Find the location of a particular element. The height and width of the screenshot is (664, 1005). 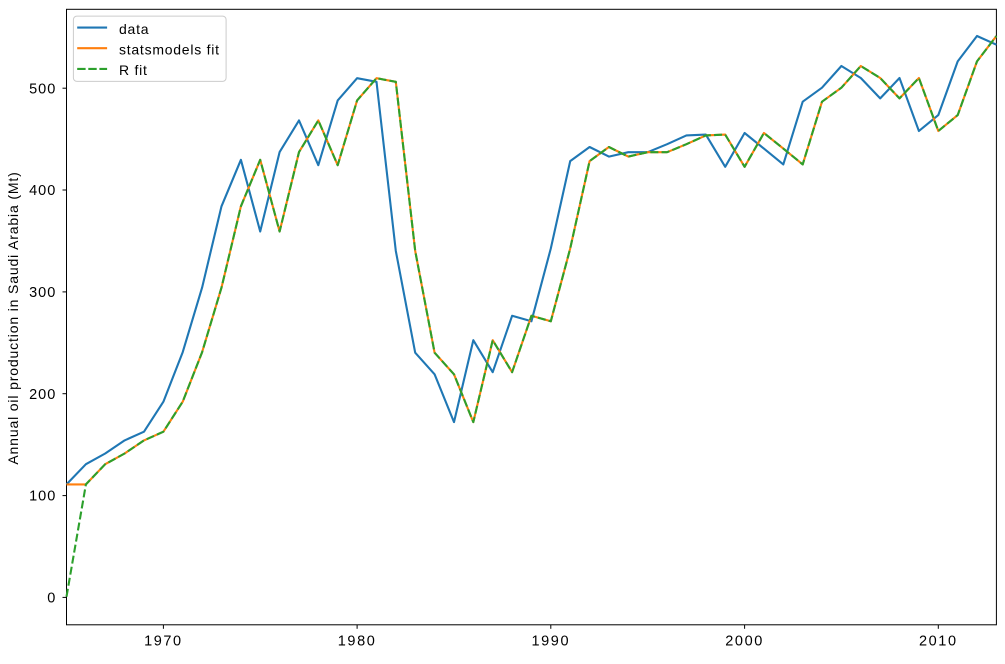

svg-text: statsmodels fit is located at coordinates (169, 49).